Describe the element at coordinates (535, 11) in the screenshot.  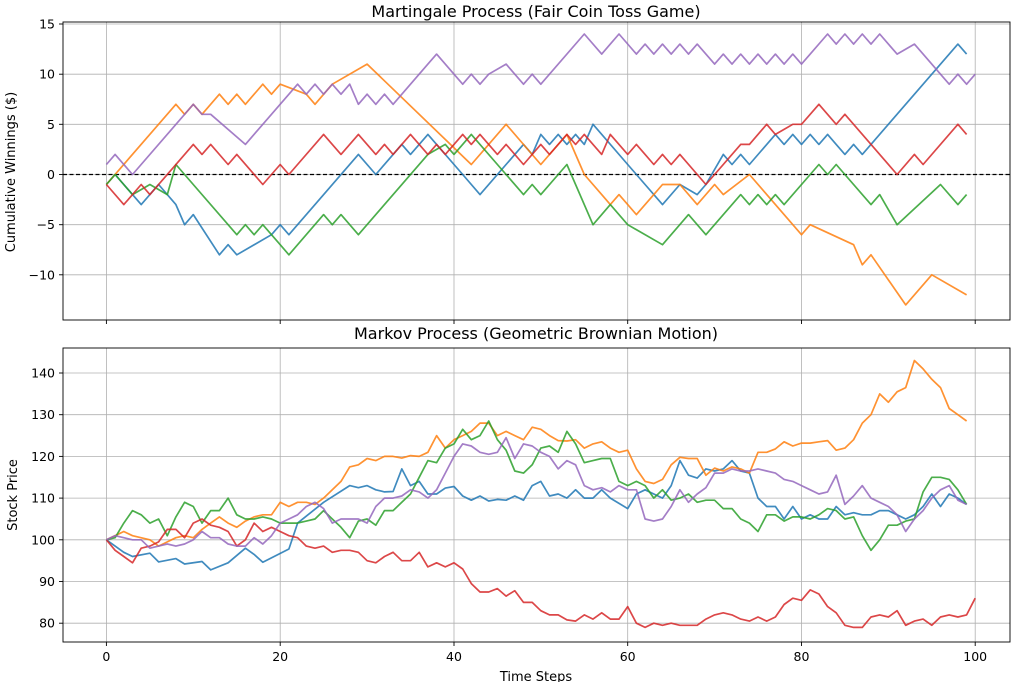
I see `chart-title: Martingale Process (Fair Coin Toss Game)` at that location.